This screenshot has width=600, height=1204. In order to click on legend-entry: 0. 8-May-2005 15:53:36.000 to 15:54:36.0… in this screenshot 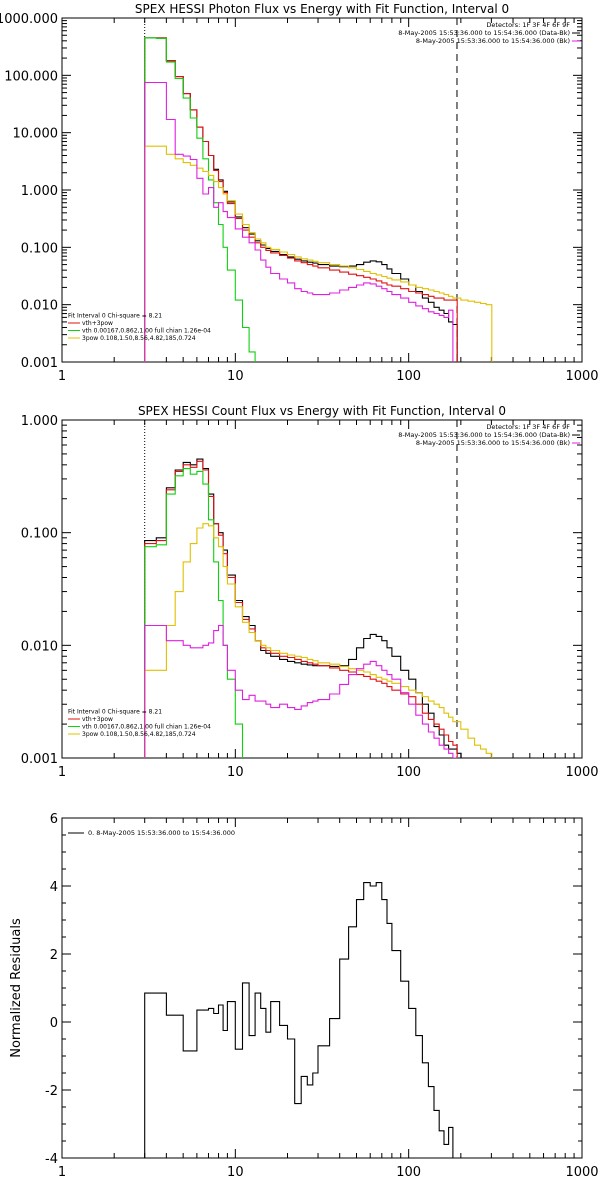, I will do `click(161, 833)`.